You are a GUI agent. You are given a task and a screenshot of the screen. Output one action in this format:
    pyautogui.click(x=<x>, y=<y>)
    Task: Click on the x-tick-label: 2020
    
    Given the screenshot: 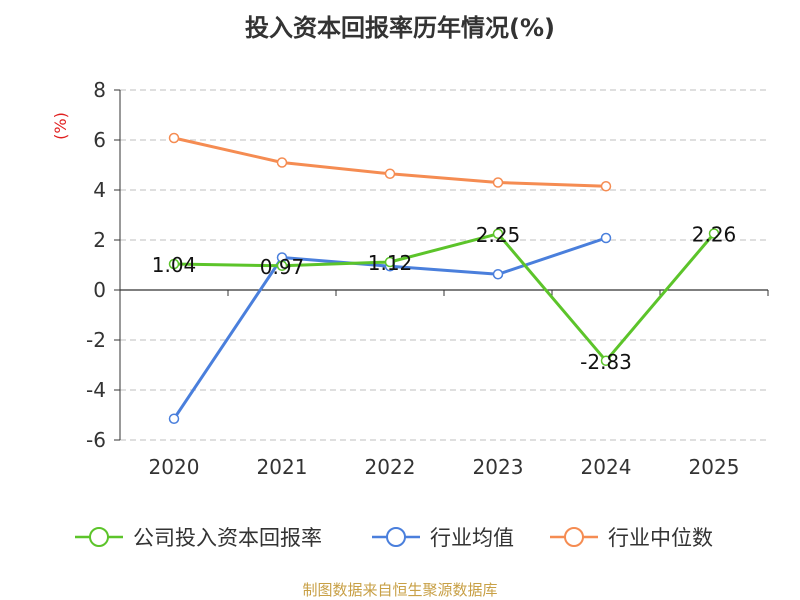 What is the action you would take?
    pyautogui.click(x=174, y=467)
    